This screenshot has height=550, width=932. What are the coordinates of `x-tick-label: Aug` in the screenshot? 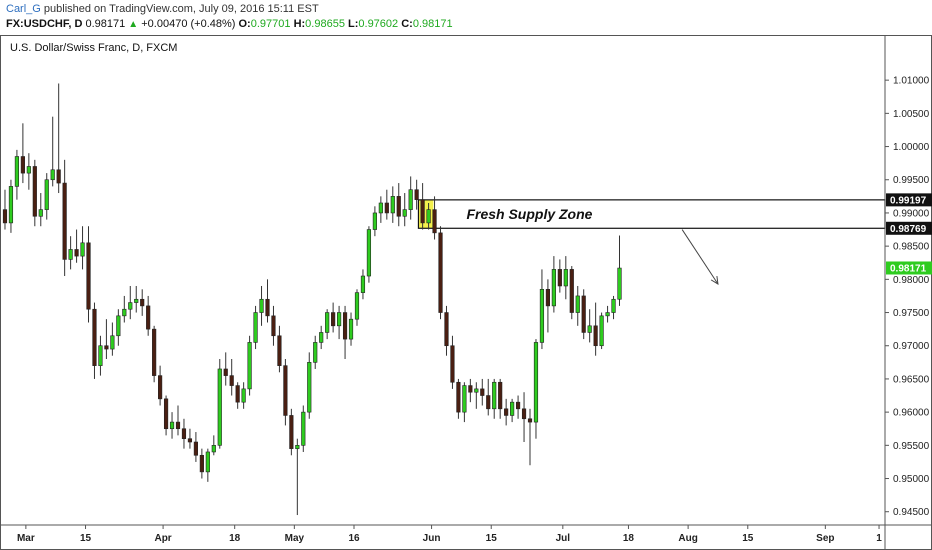 It's located at (687, 538).